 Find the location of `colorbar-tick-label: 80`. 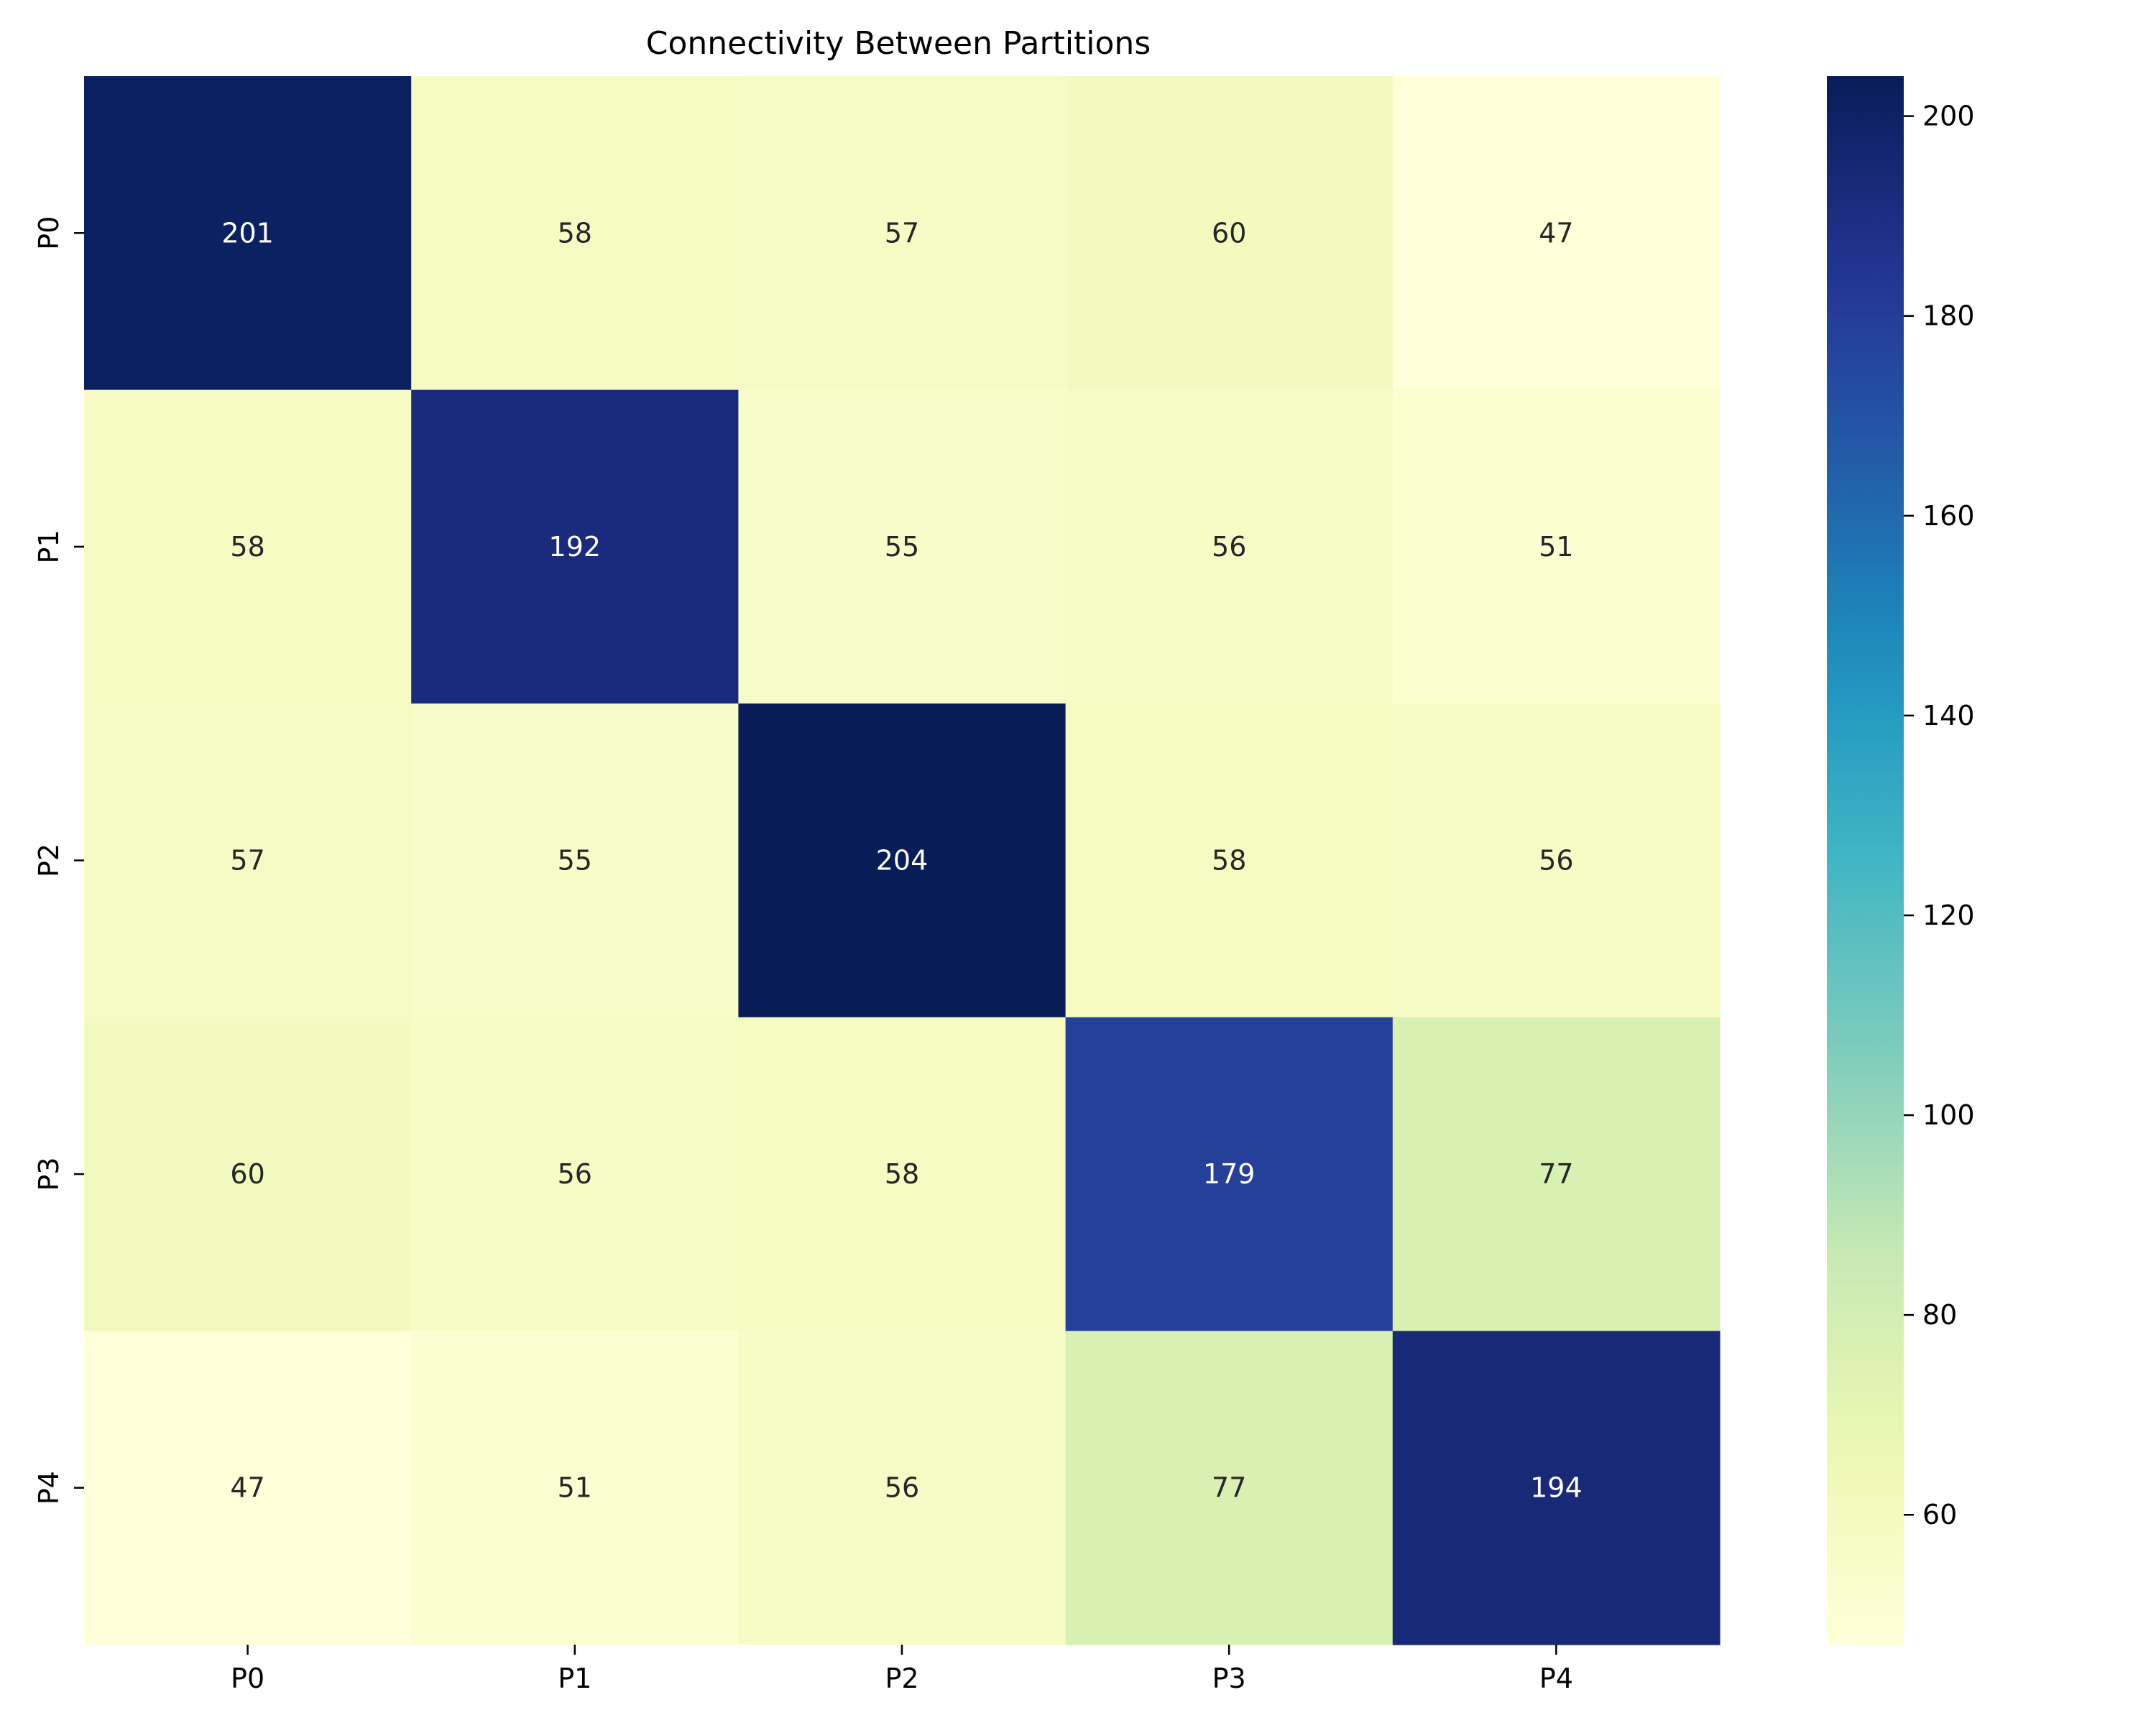

colorbar-tick-label: 80 is located at coordinates (1939, 1315).